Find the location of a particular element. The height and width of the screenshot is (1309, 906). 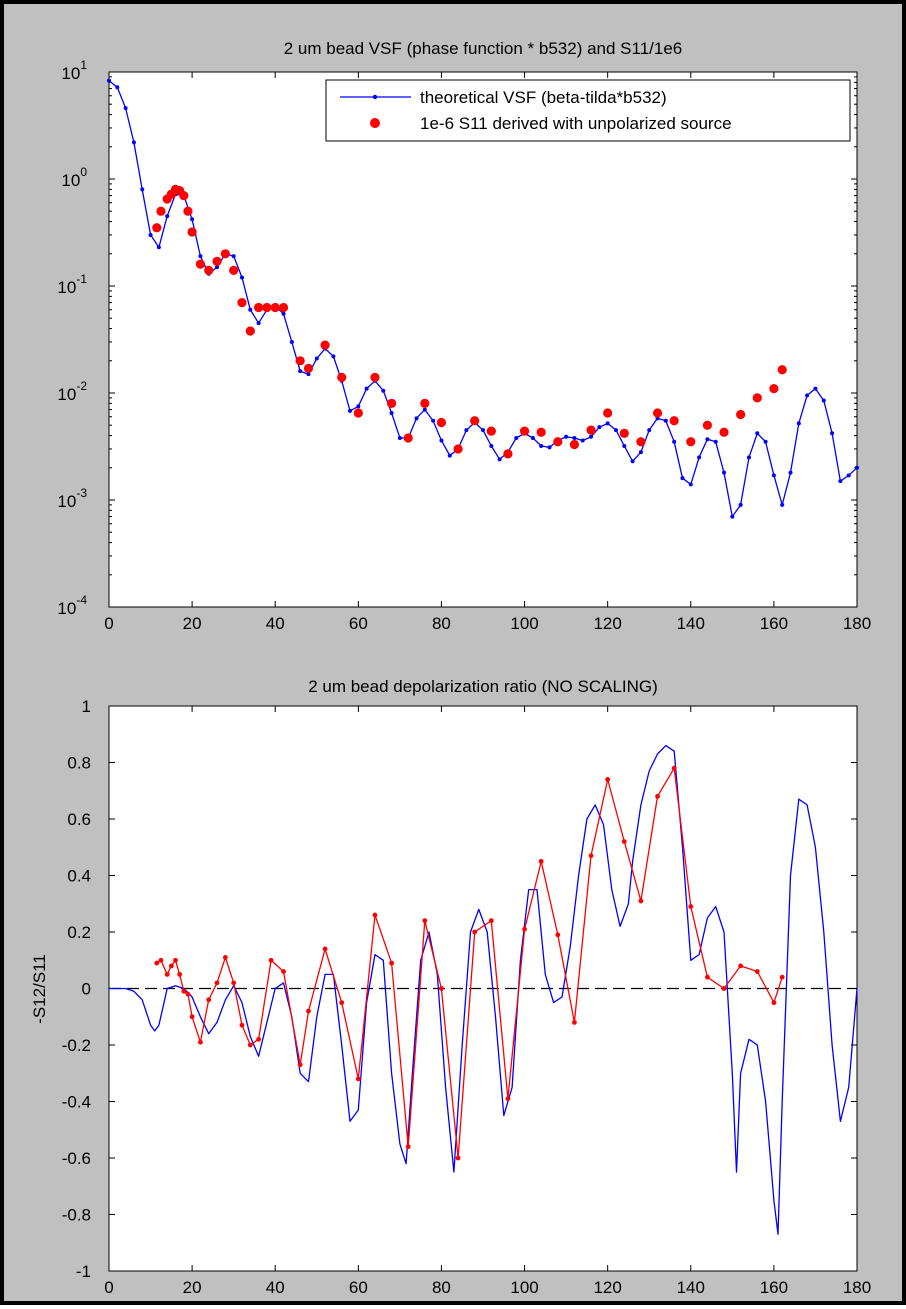

y-tick-label: 10⁻² is located at coordinates (72, 391).